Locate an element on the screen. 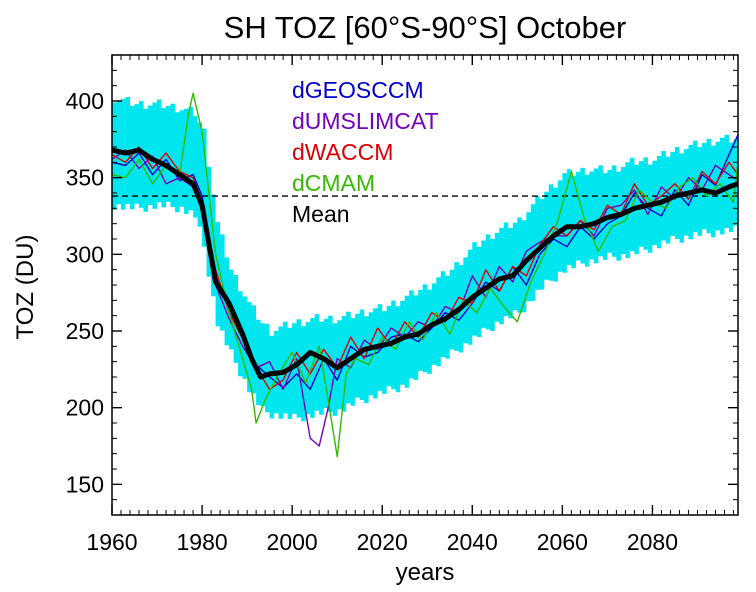  y-tick-label: 150 is located at coordinates (85, 484).